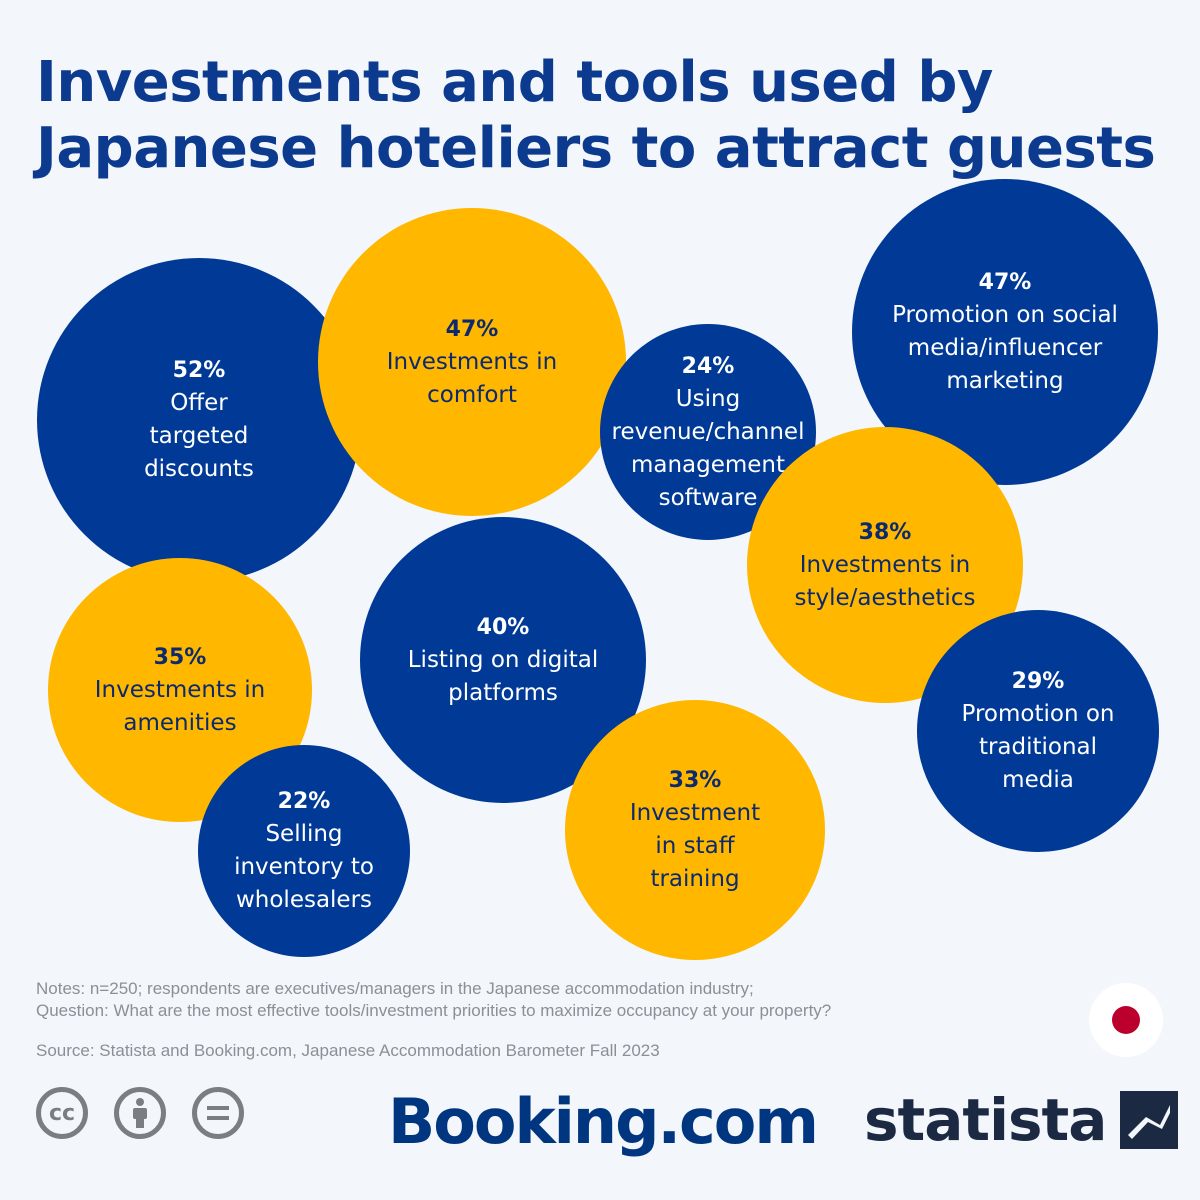  Describe the element at coordinates (199, 436) in the screenshot. I see `bubble-label: Offer targeted discounts` at that location.